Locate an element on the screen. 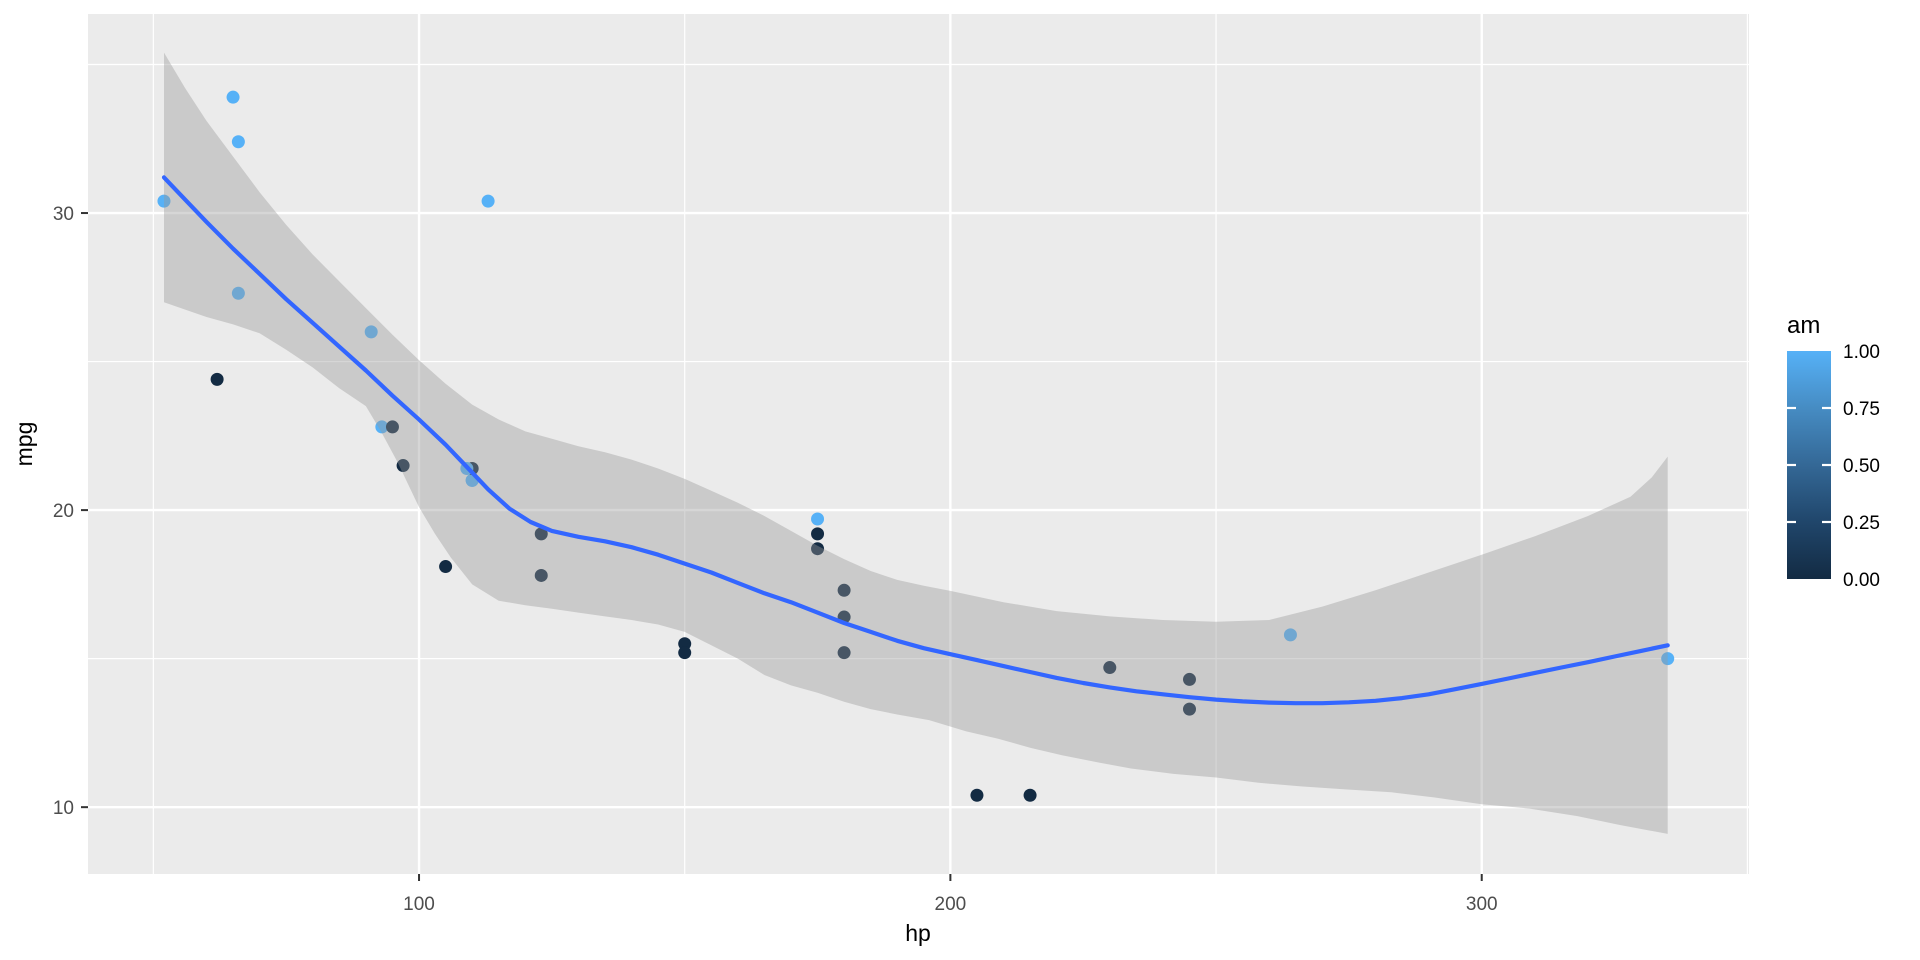 The height and width of the screenshot is (960, 1920). legend-tick-marks is located at coordinates (1809, 465).